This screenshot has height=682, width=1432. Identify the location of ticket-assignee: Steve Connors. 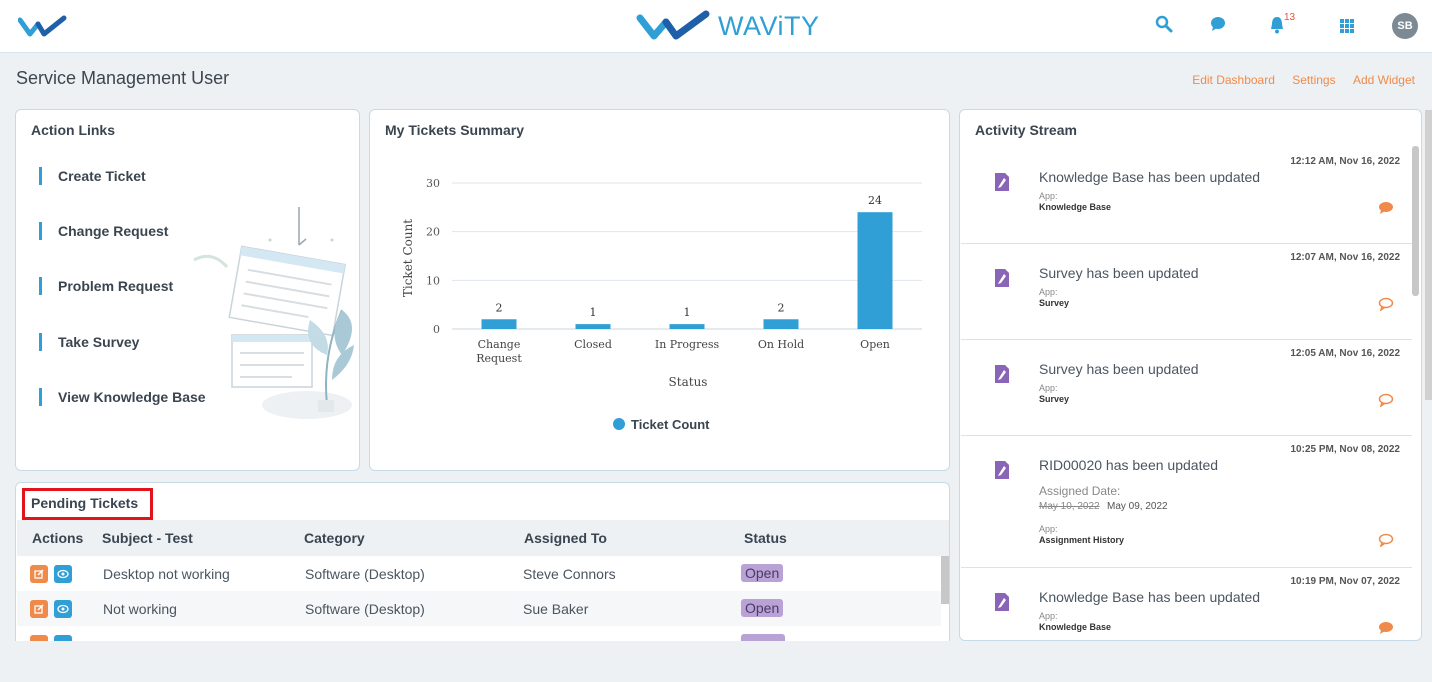
(569, 574).